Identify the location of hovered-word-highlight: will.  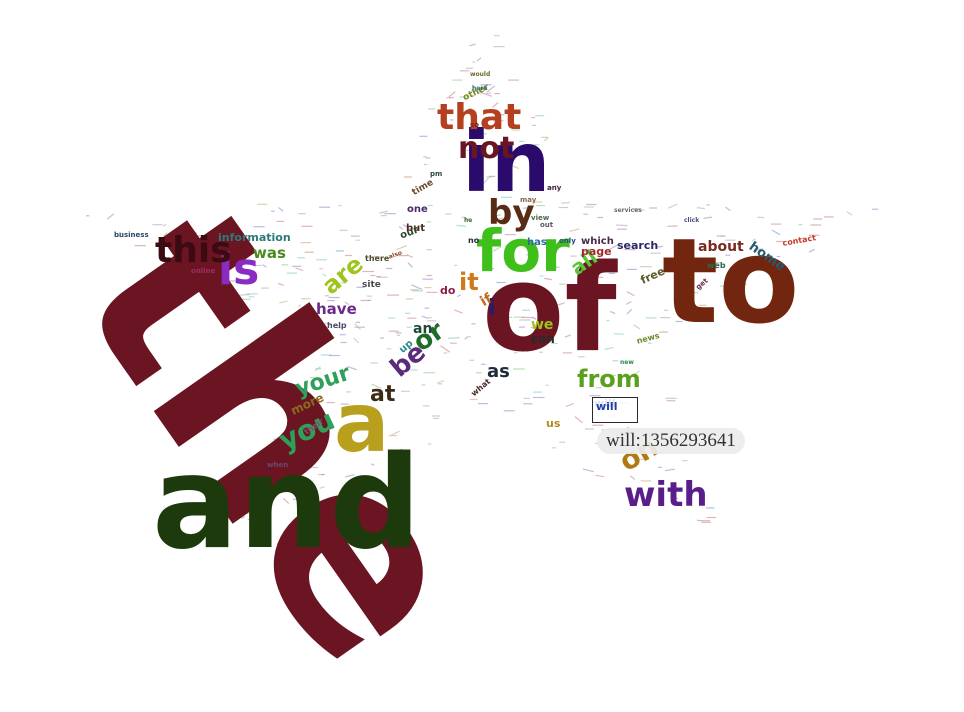
(615, 410).